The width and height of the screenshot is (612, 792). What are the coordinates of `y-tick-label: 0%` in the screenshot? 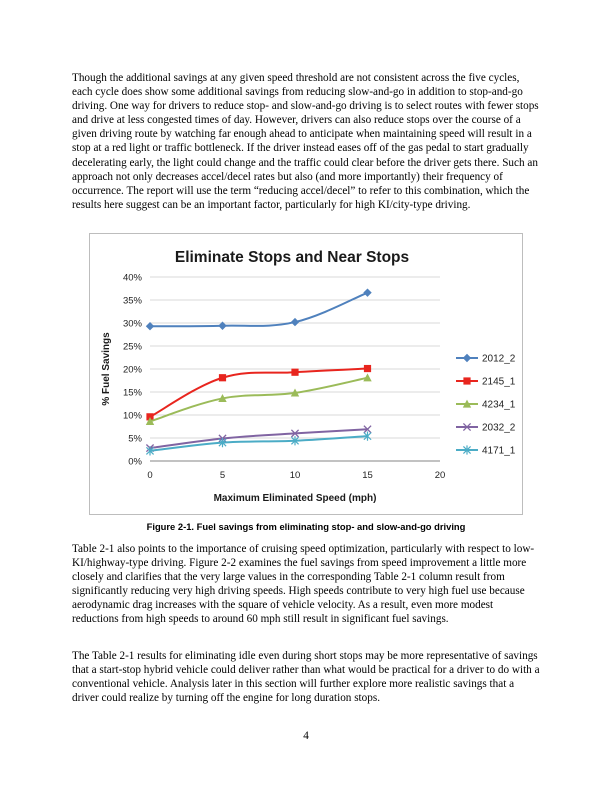 It's located at (135, 462).